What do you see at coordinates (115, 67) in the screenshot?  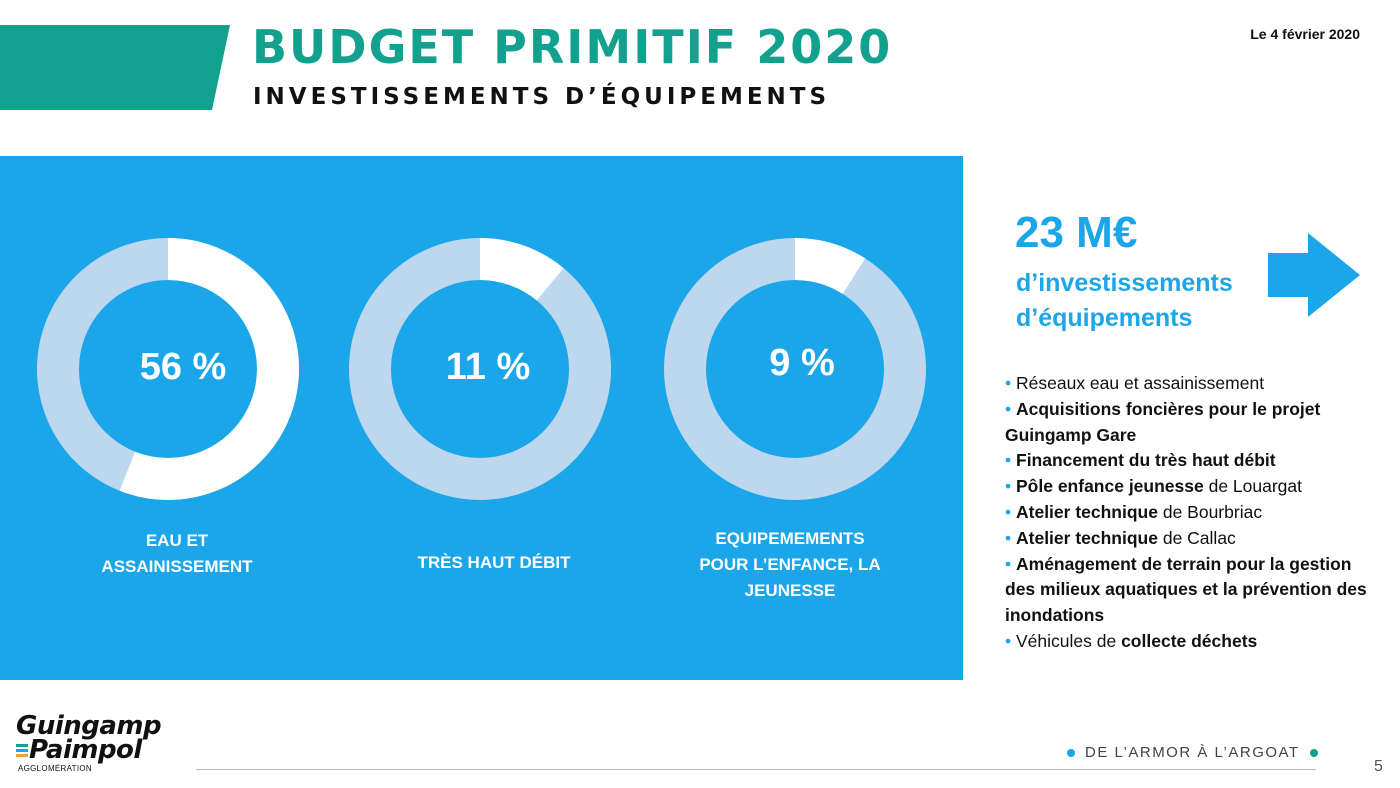 I see `title-band` at bounding box center [115, 67].